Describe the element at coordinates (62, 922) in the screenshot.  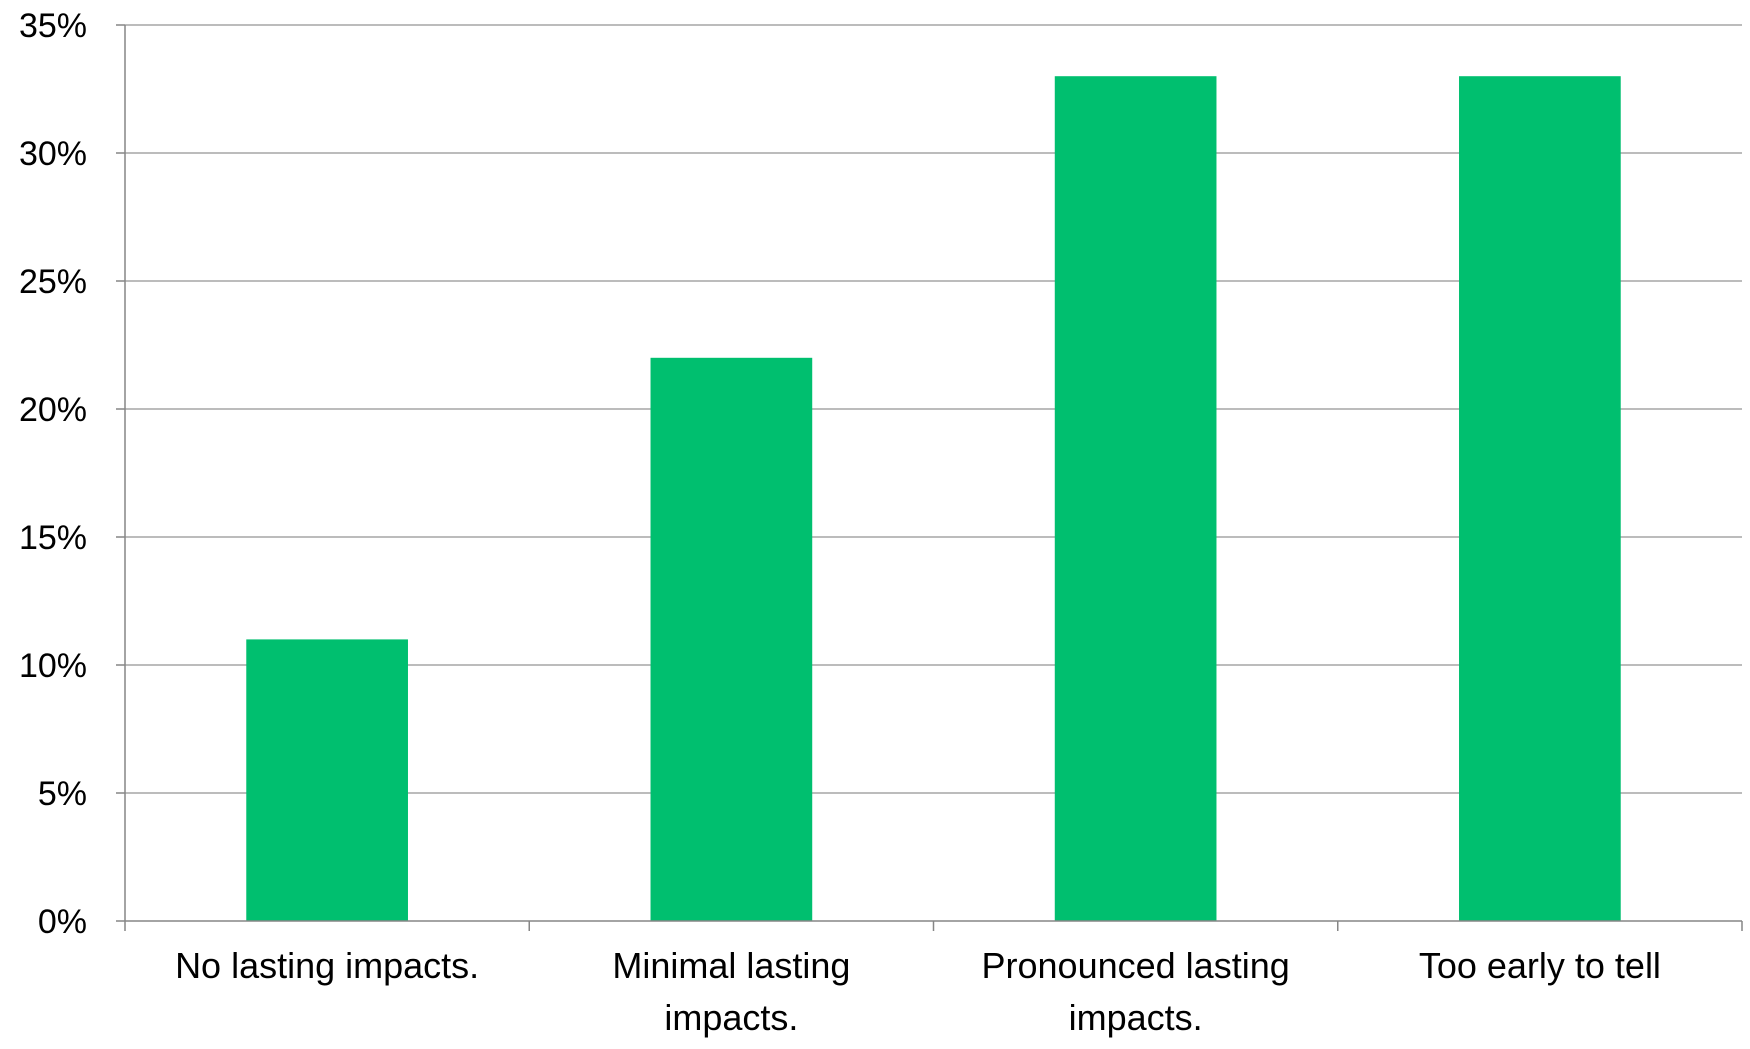
I see `y-tick-label: 0%` at that location.